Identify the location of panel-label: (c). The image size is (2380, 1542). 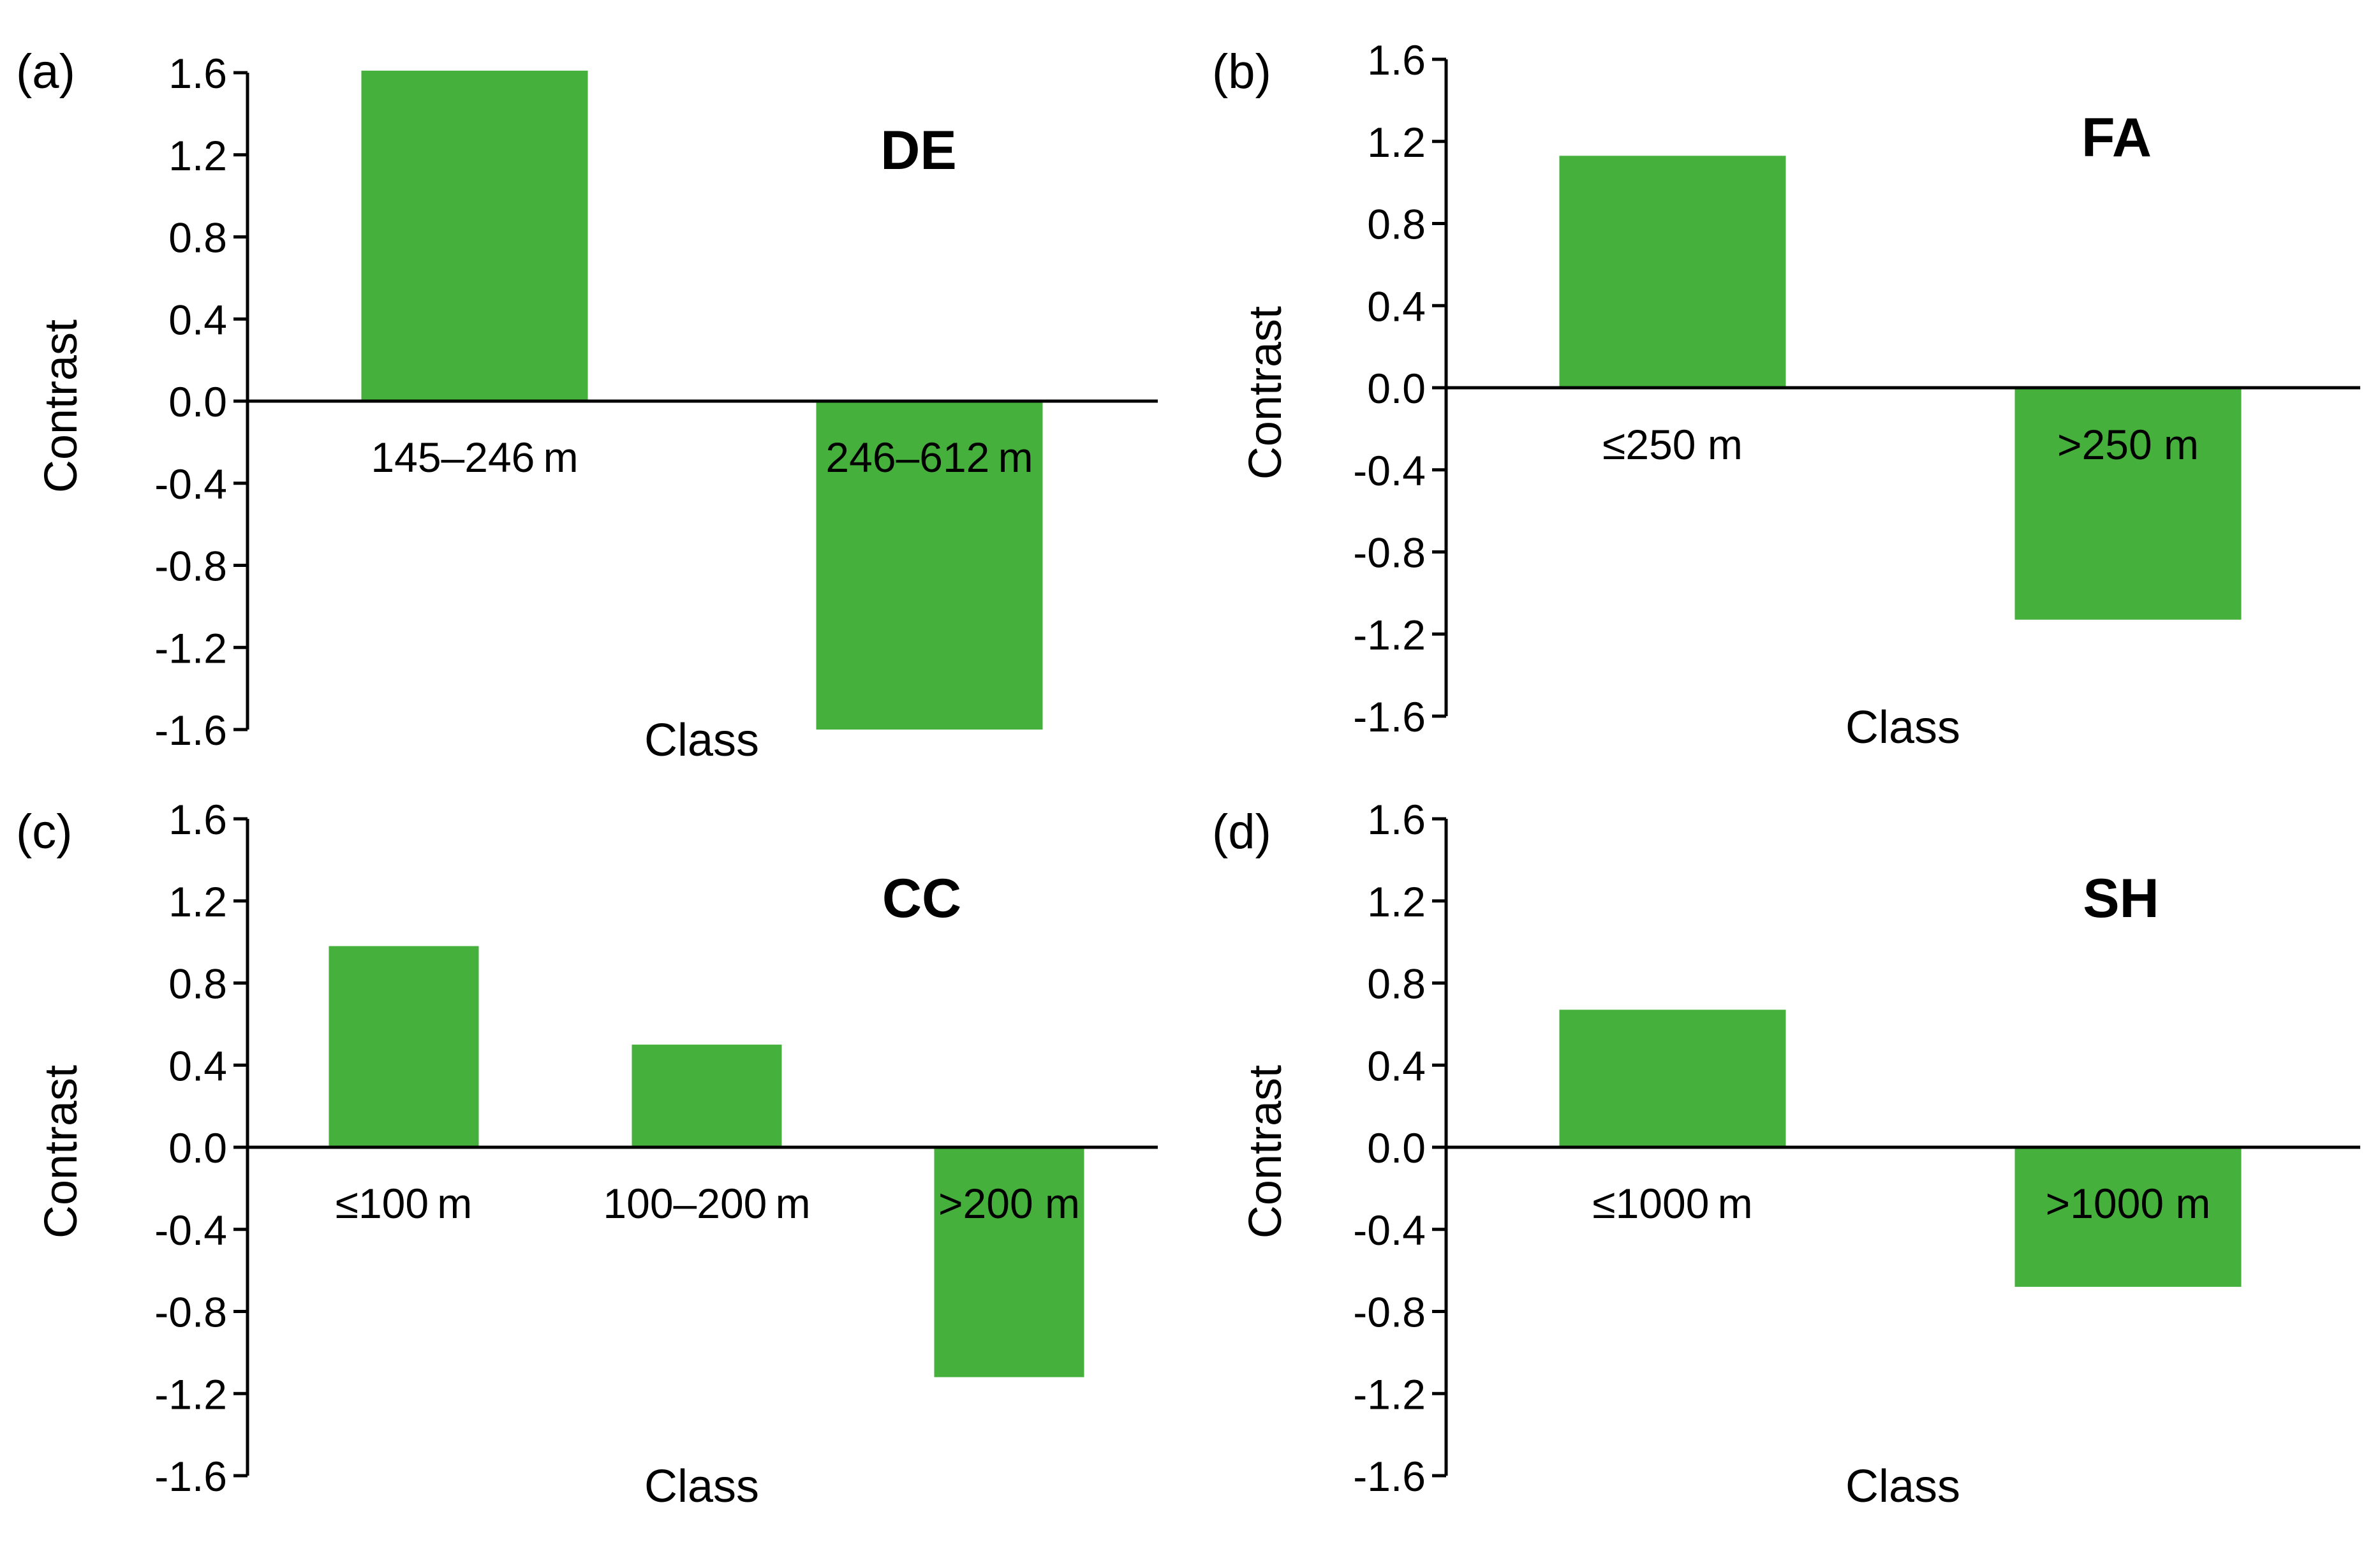
(44, 832).